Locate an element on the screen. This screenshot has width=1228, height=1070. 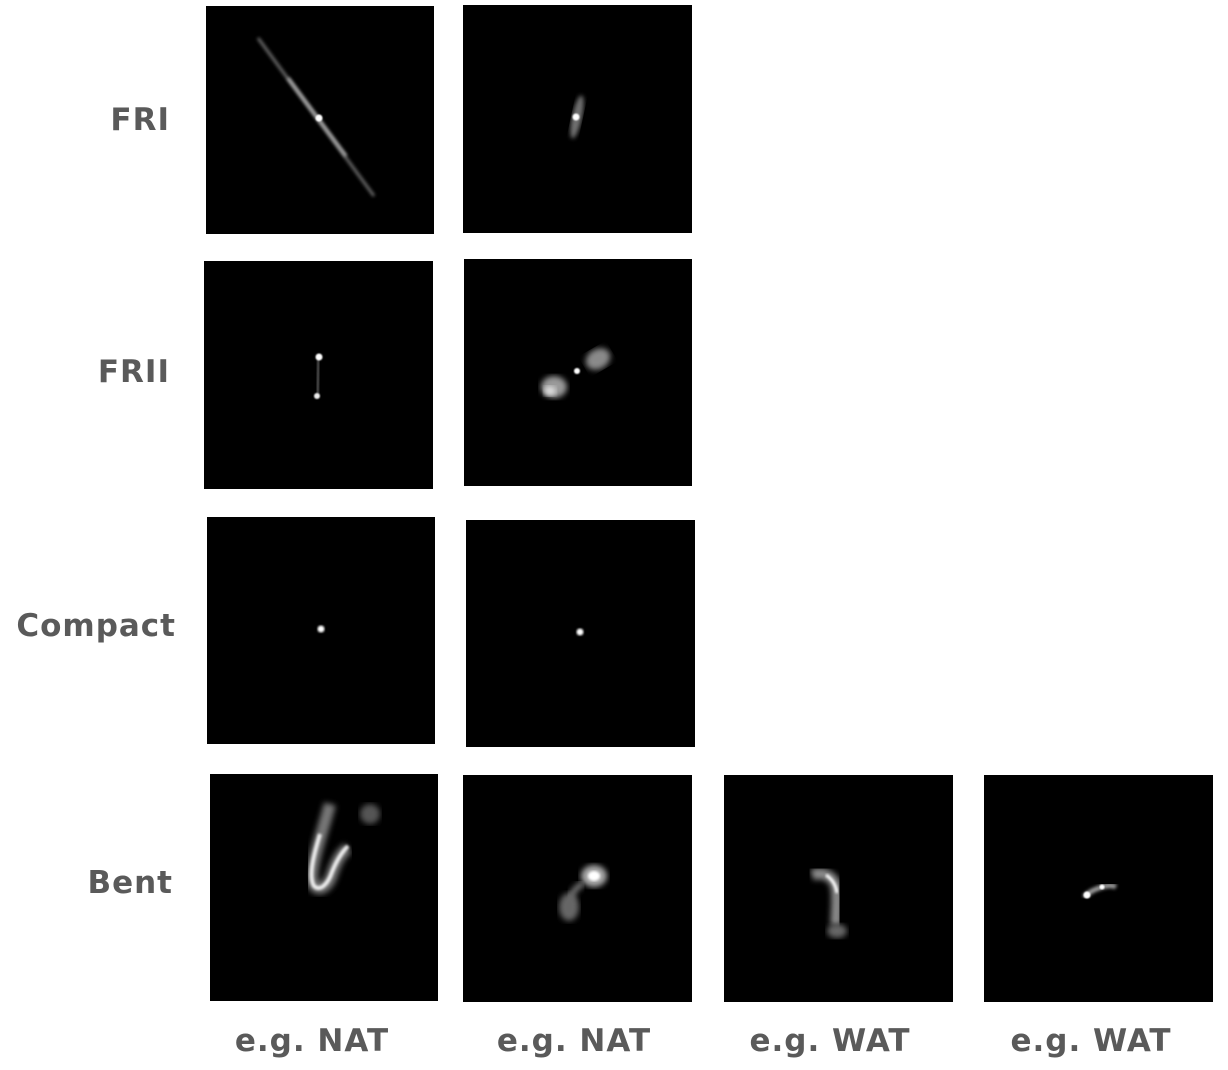
compact-image-1-graphic is located at coordinates (321, 629).